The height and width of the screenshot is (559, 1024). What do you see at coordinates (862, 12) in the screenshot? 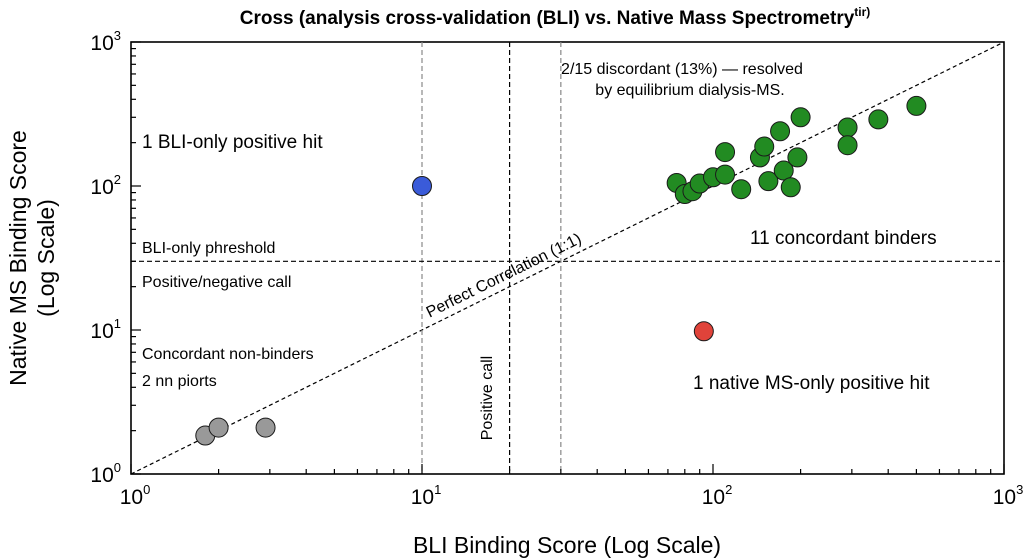
I see `chart-title-superscript: tir)` at bounding box center [862, 12].